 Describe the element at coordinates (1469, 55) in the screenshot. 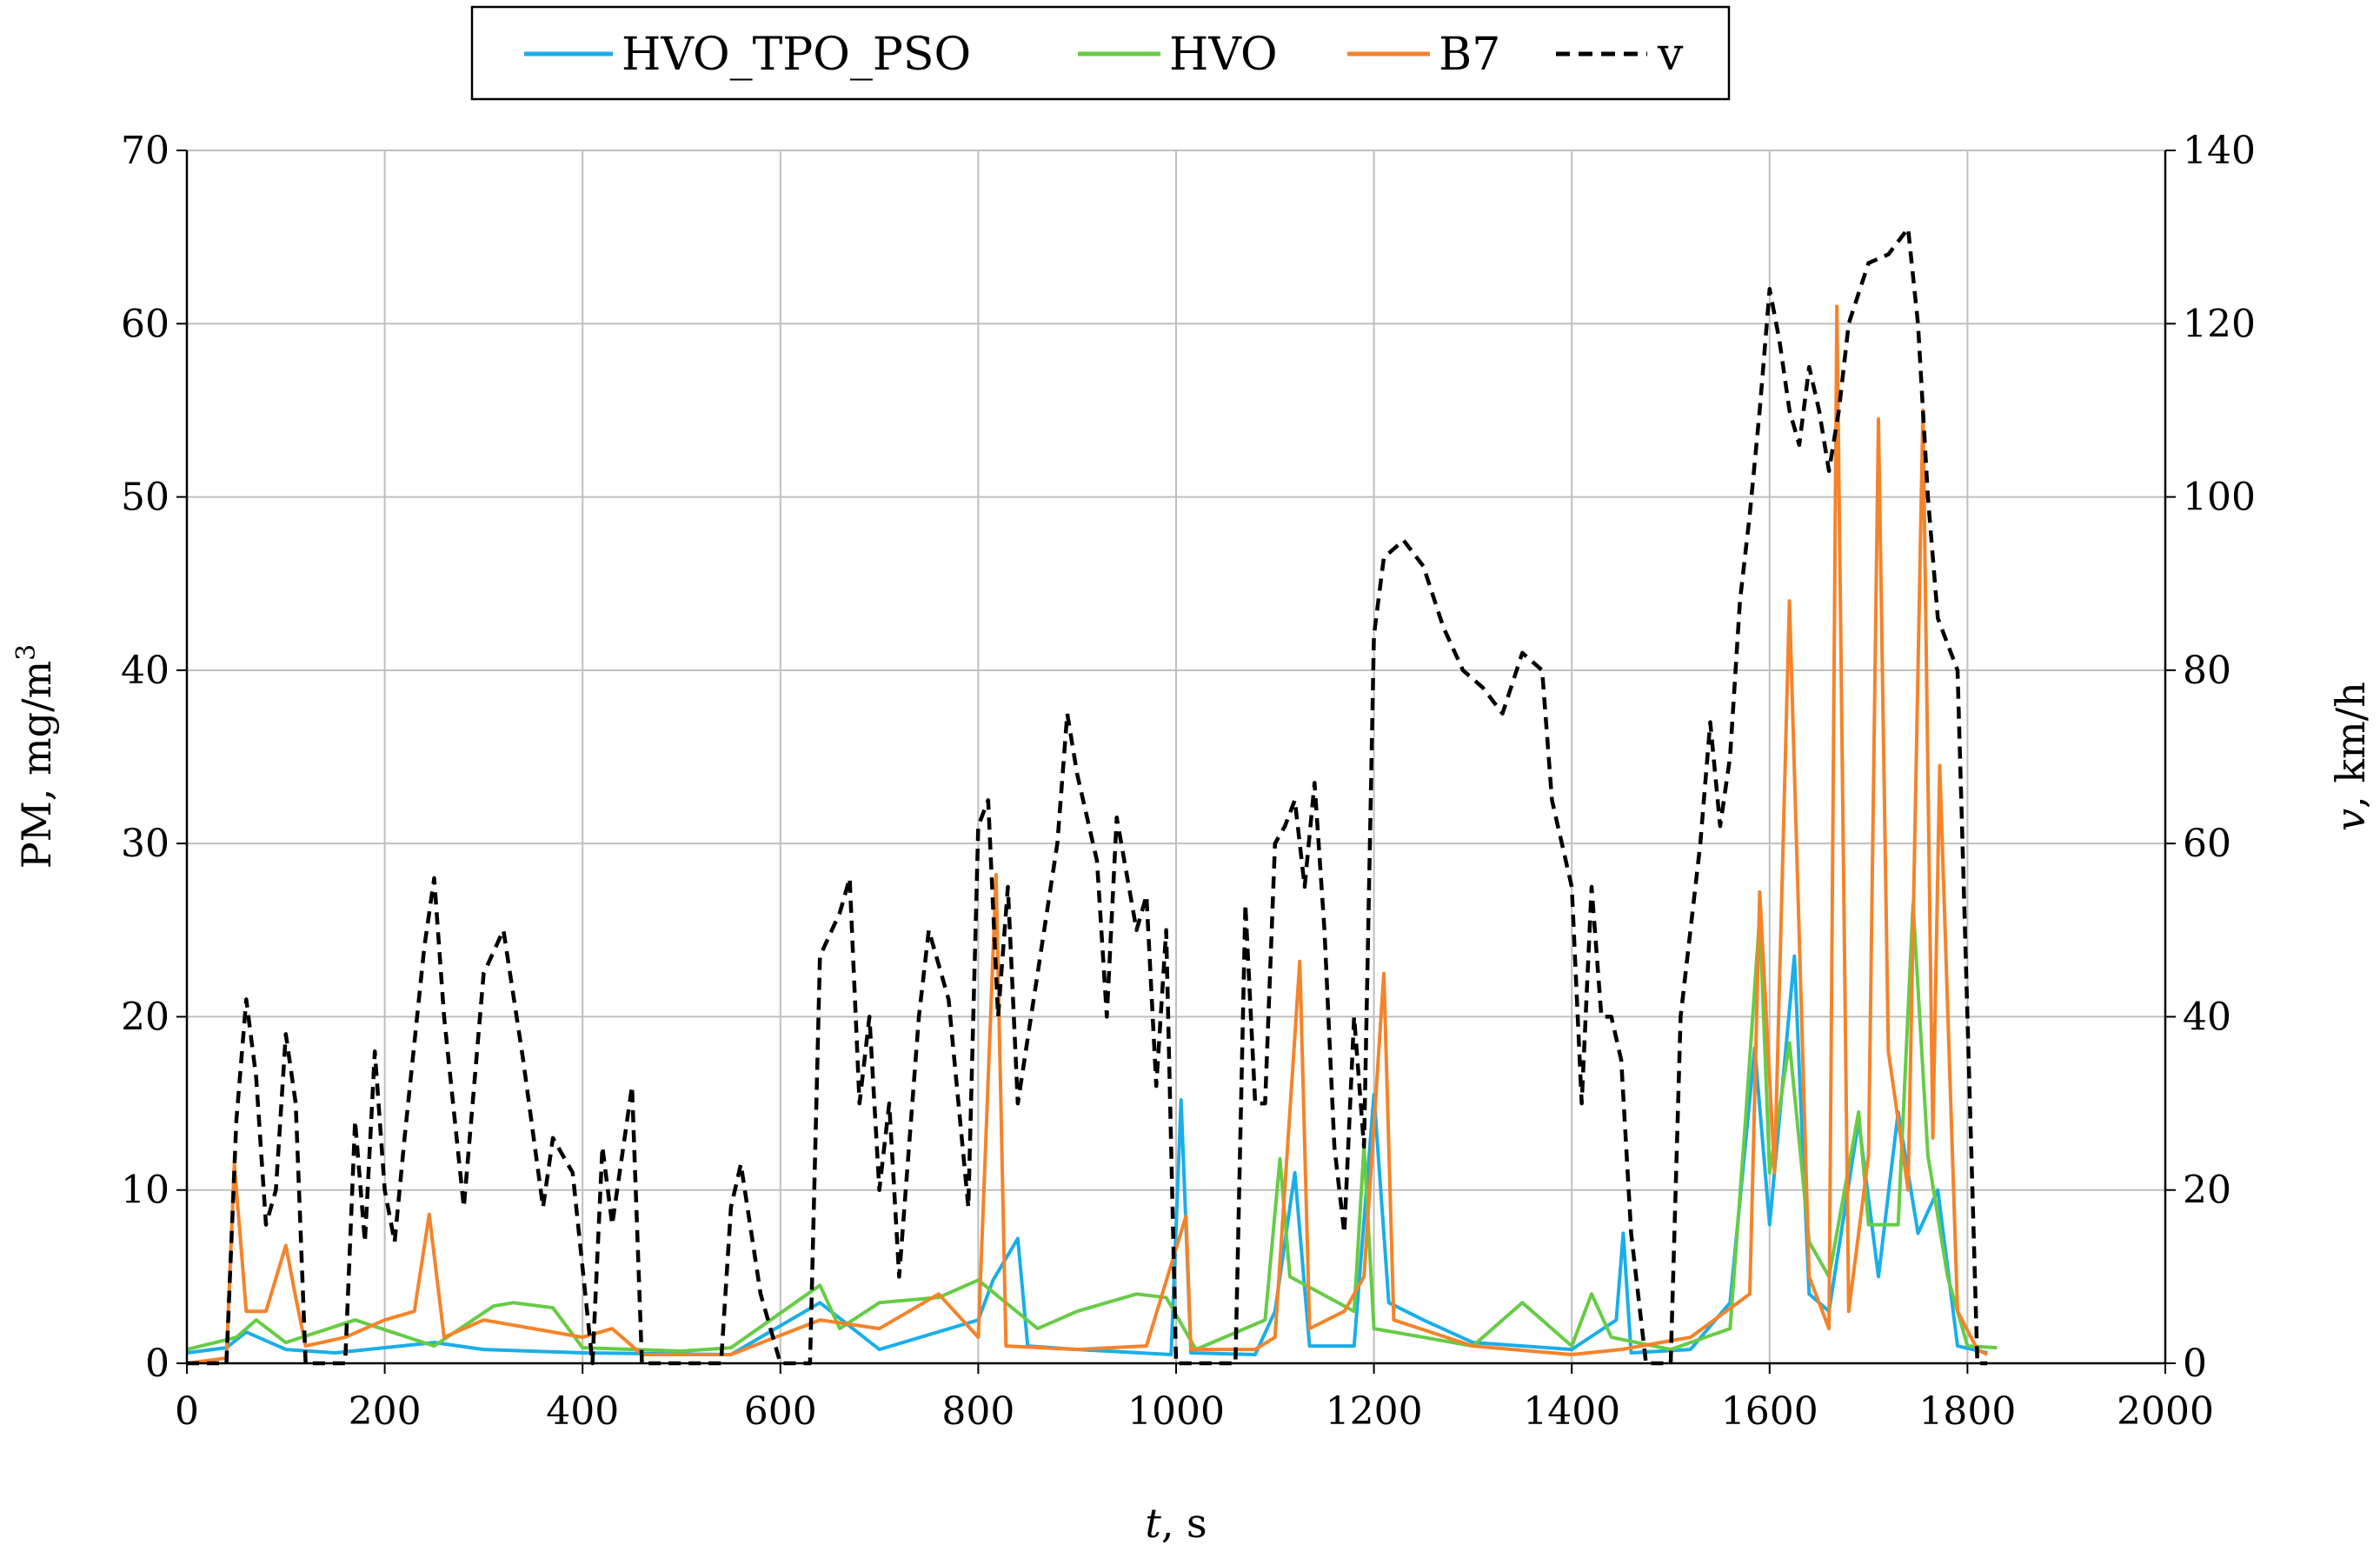

I see `legend-label-b7: B7` at that location.